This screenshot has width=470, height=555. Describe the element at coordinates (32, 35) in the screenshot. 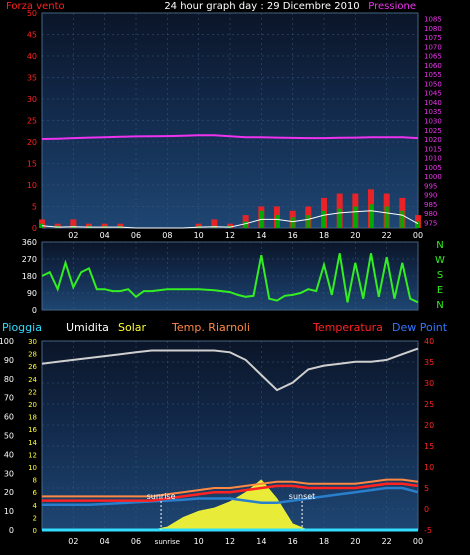

I see `wind-tick-label: 45` at that location.